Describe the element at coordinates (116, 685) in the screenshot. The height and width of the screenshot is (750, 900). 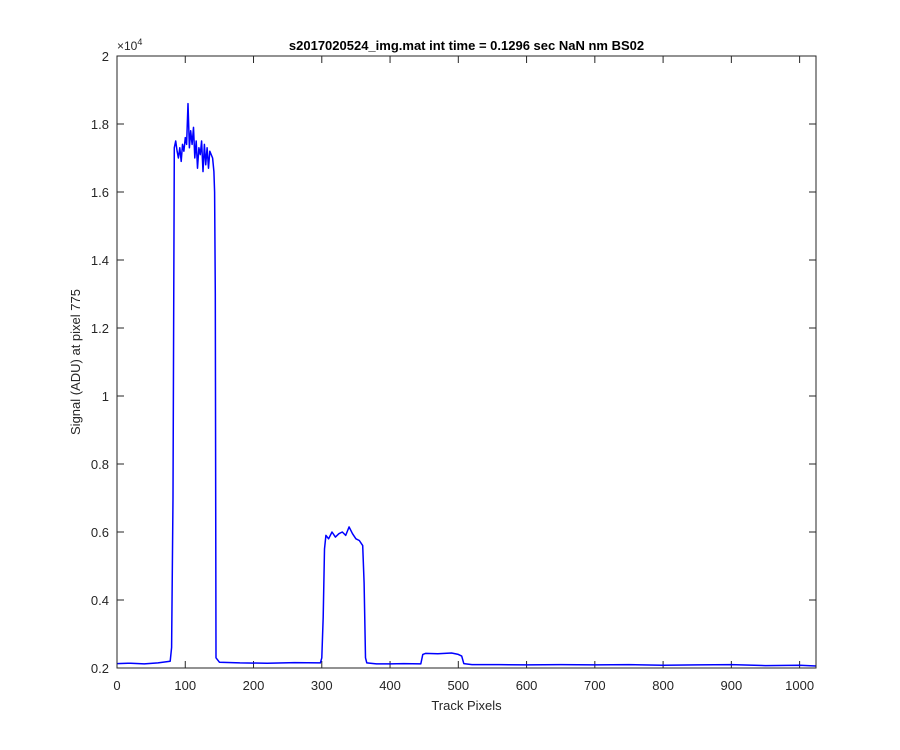
I see `x-tick-label: 0` at that location.